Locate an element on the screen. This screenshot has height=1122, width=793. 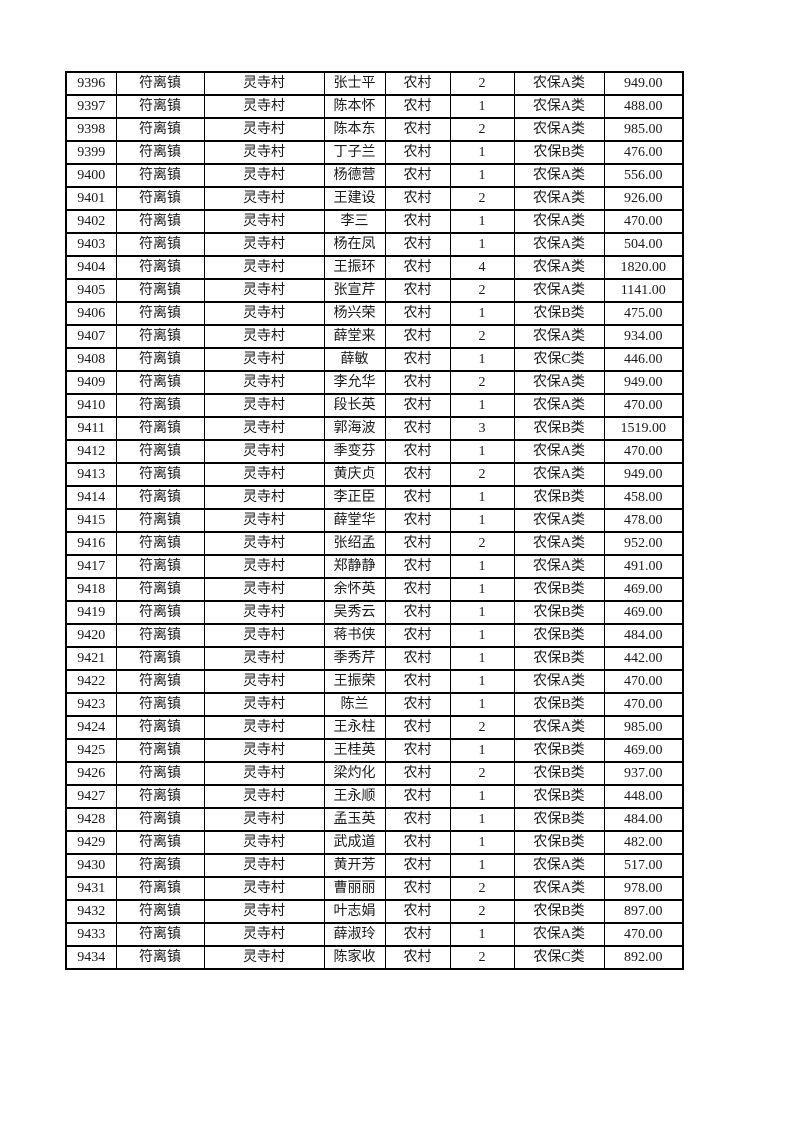
cell-id: 9421 is located at coordinates (91, 658).